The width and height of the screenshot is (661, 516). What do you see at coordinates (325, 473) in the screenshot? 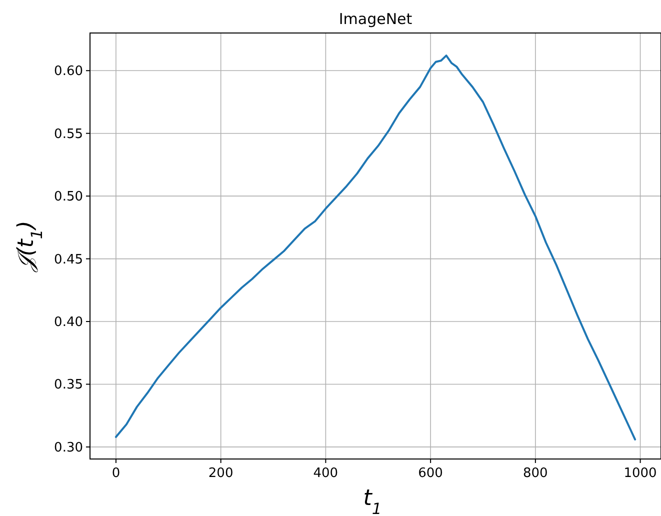
I see `x-tick-label: 400` at bounding box center [325, 473].